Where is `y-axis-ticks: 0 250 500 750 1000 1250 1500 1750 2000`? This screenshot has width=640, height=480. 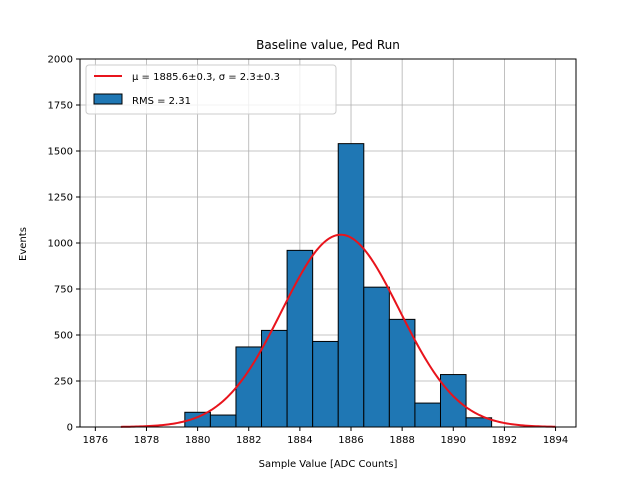 y-axis-ticks: 0 250 500 750 1000 1250 1500 1750 2000 is located at coordinates (64, 244).